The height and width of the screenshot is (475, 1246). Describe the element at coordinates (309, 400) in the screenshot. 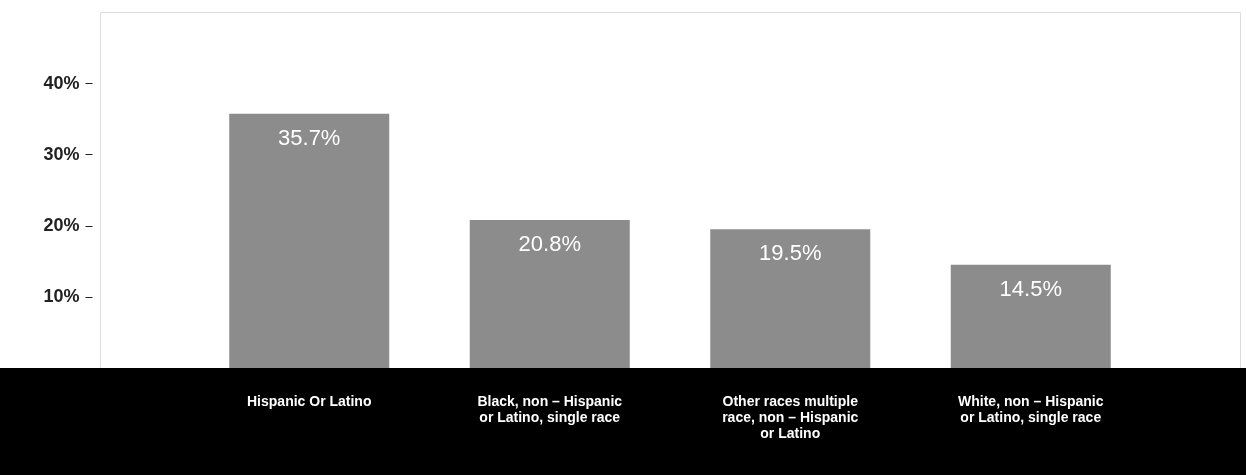

I see `x-tick-label: Hispanic Or Latino` at that location.